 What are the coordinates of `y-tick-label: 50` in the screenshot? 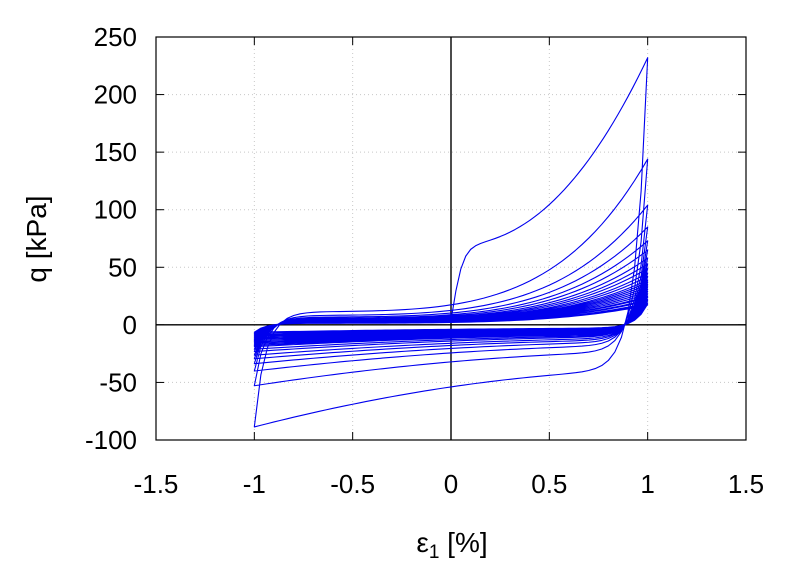 It's located at (122, 267).